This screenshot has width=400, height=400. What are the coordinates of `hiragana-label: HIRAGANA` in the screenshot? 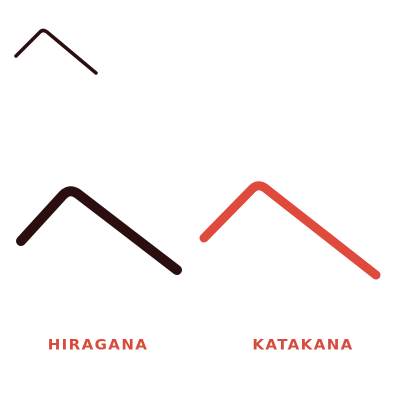 It's located at (98, 345).